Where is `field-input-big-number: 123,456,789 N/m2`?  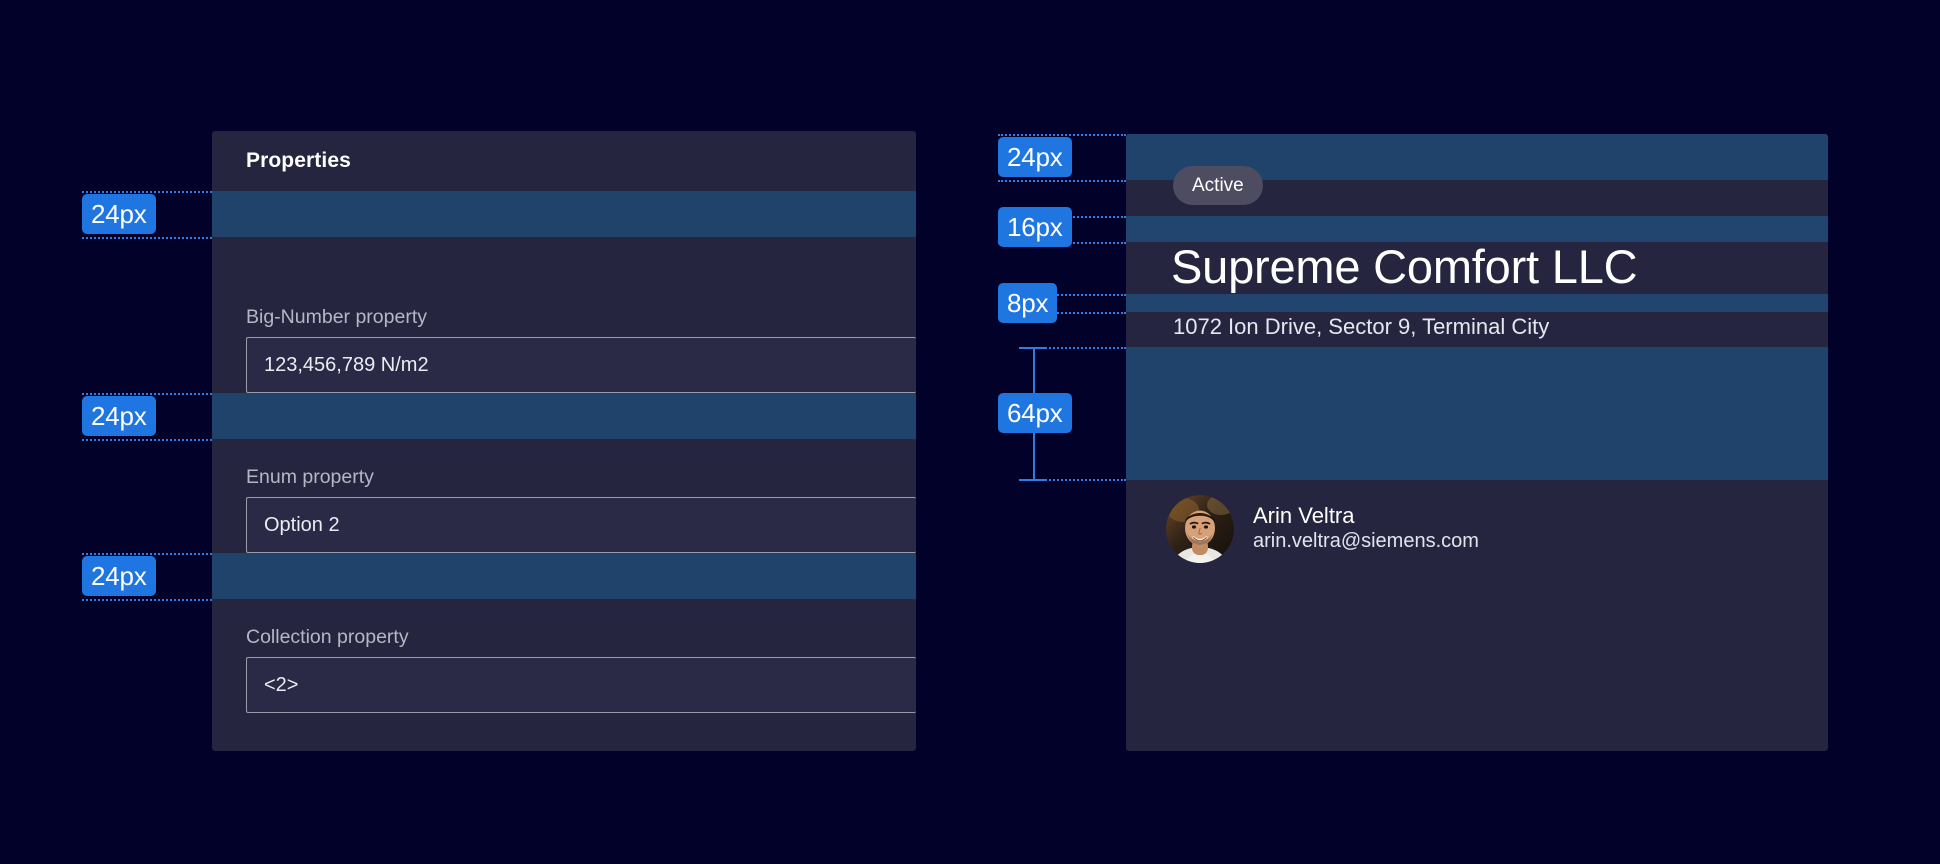 field-input-big-number: 123,456,789 N/m2 is located at coordinates (581, 365).